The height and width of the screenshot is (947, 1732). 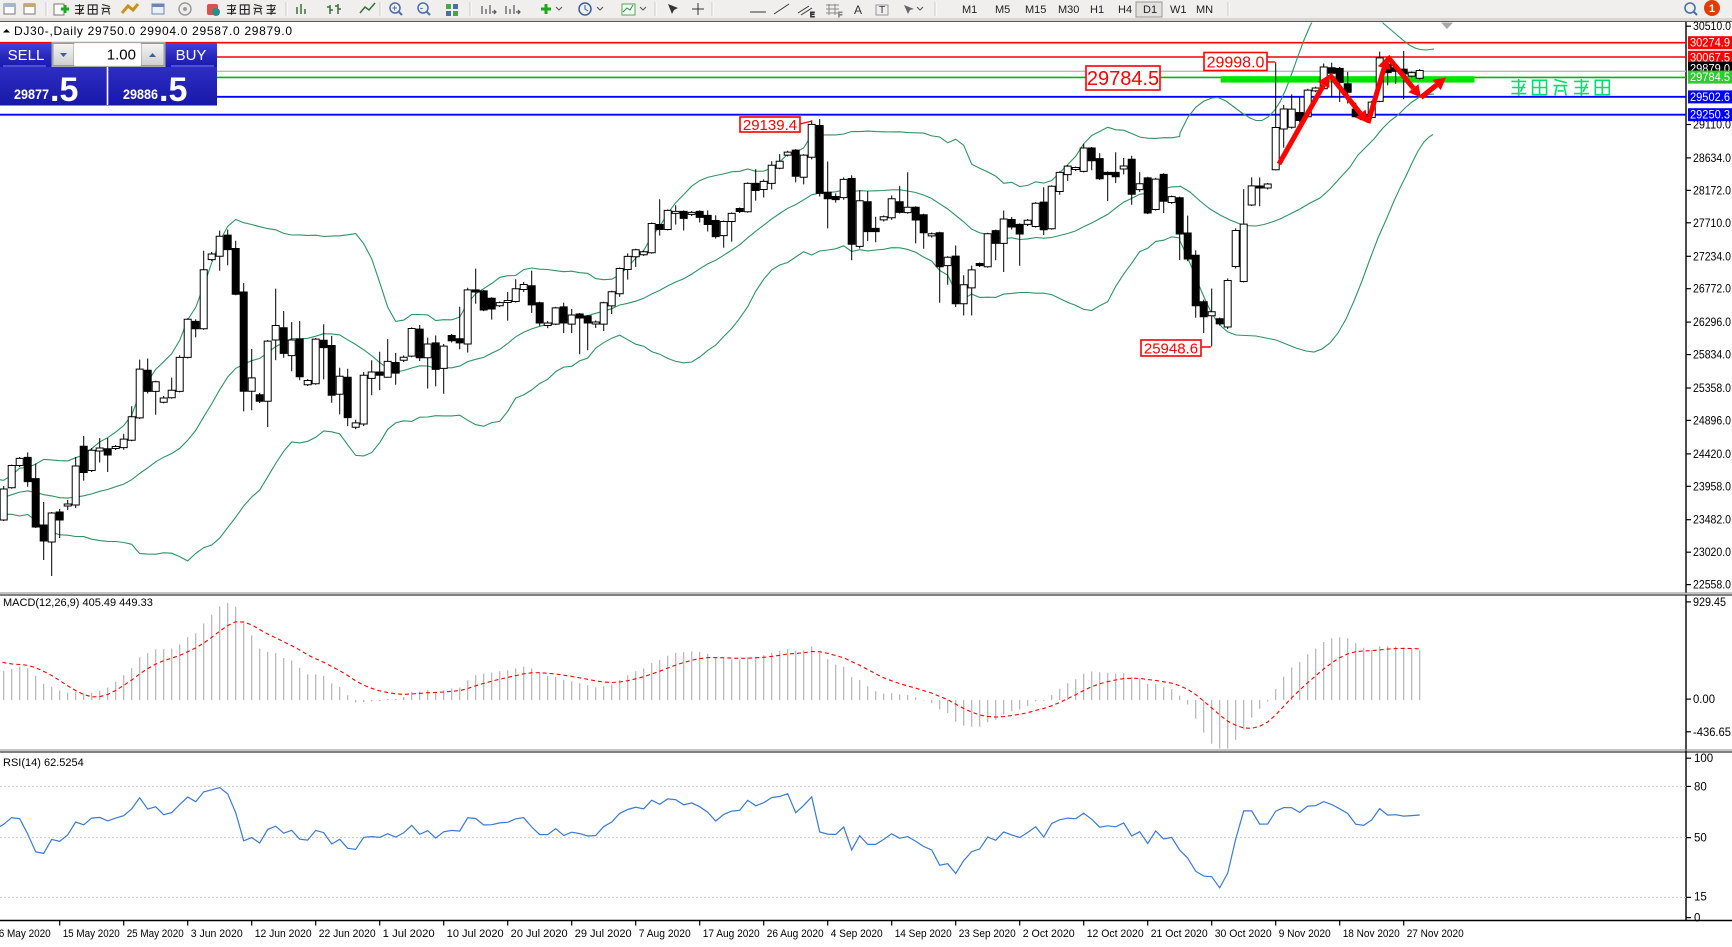 What do you see at coordinates (1125, 10) in the screenshot?
I see `svg-text: H4` at bounding box center [1125, 10].